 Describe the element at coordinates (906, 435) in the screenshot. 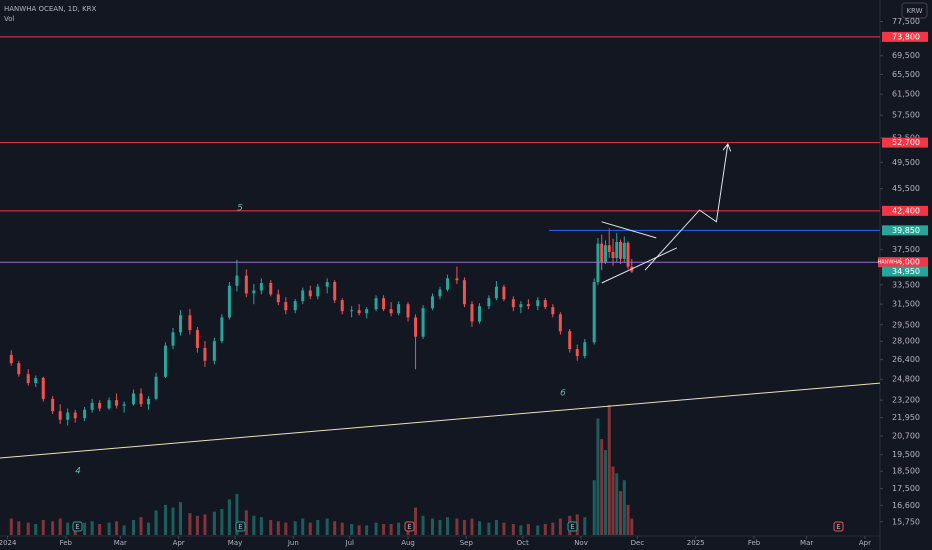

I see `y-tick-label: 20,700` at that location.